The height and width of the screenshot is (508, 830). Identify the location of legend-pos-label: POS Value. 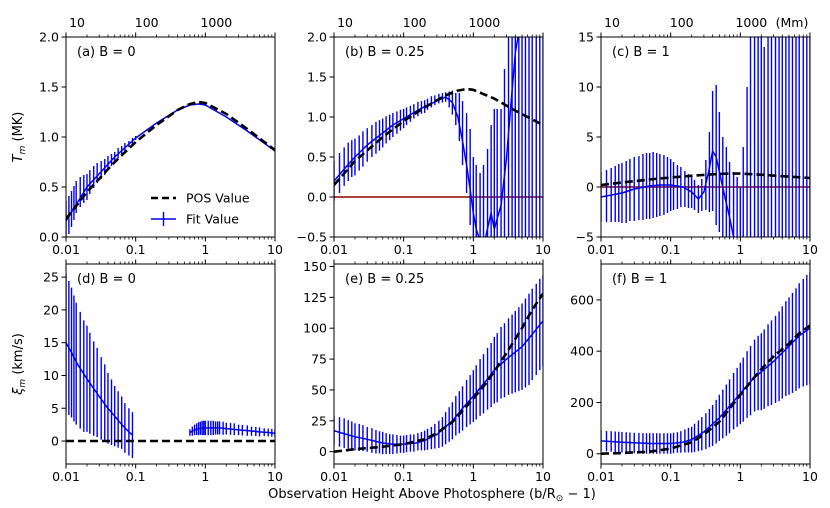
(218, 198).